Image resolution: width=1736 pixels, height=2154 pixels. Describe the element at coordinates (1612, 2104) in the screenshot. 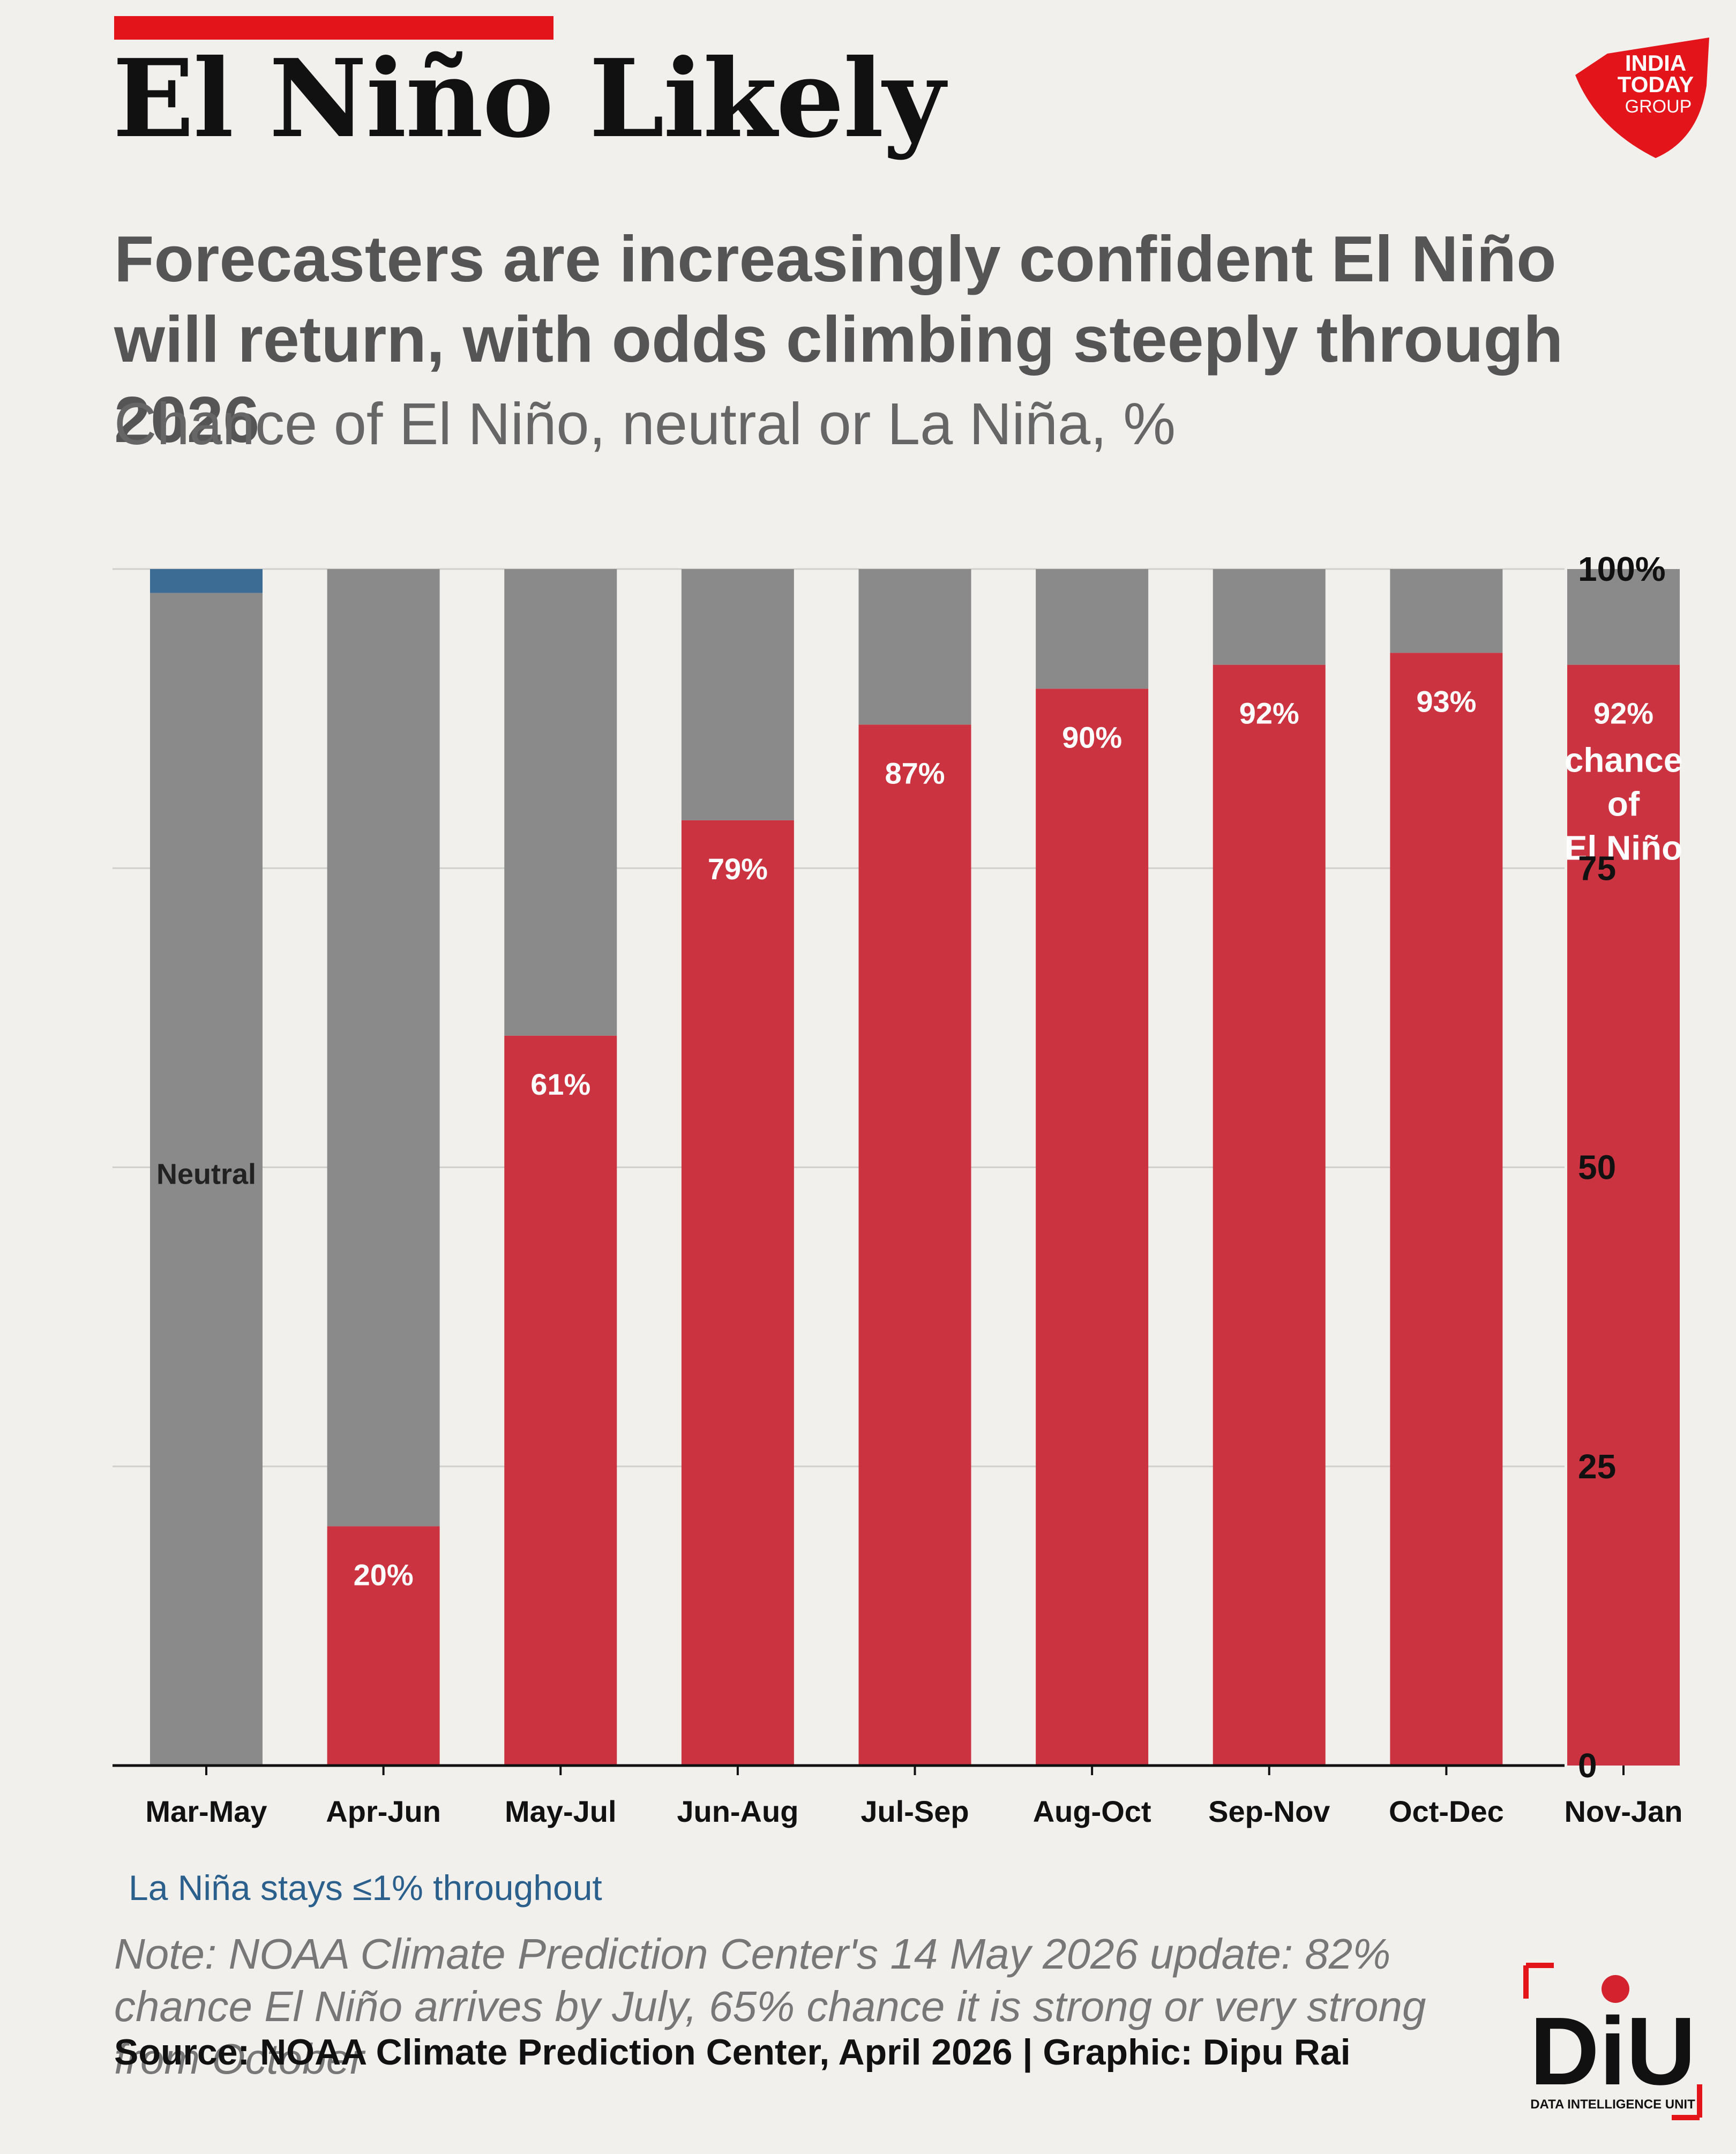

I see `svg-text: DATA INTELLIGENCE UNIT` at that location.